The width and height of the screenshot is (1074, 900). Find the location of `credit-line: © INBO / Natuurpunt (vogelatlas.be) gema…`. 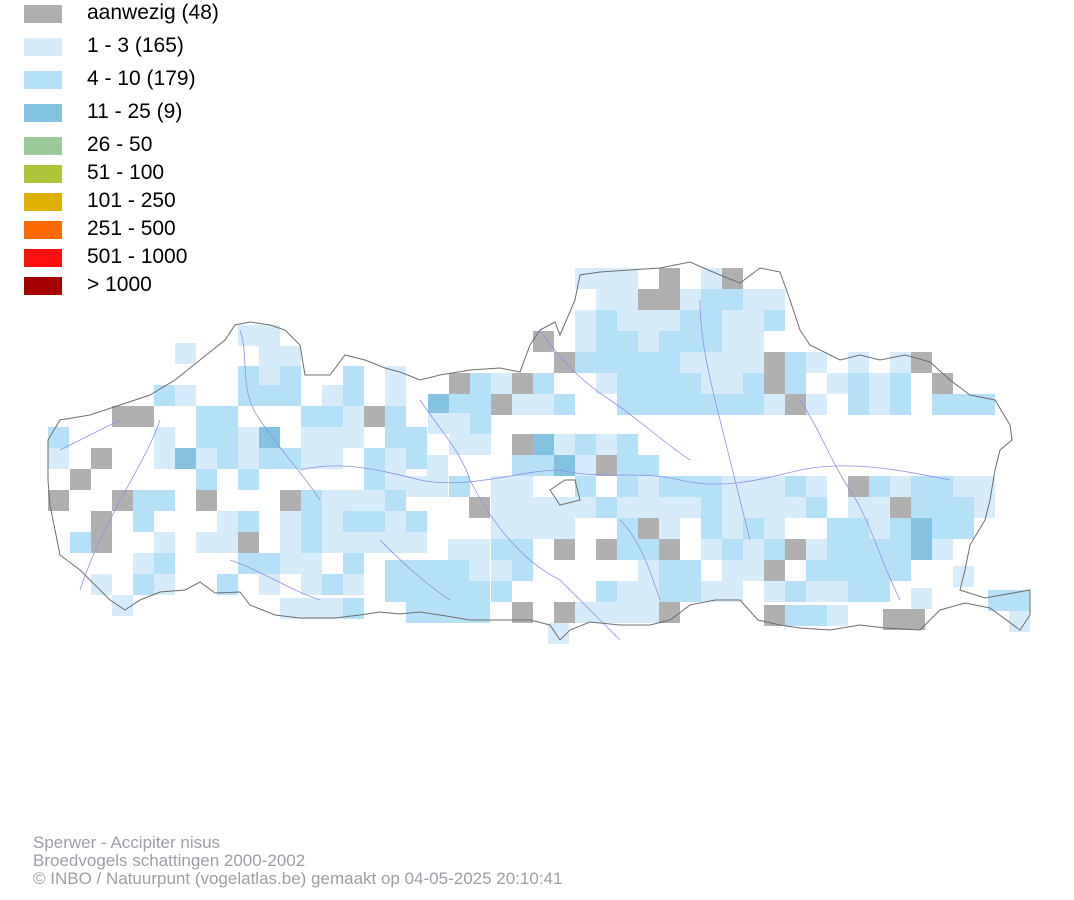

credit-line: © INBO / Natuurpunt (vogelatlas.be) gema… is located at coordinates (298, 878).